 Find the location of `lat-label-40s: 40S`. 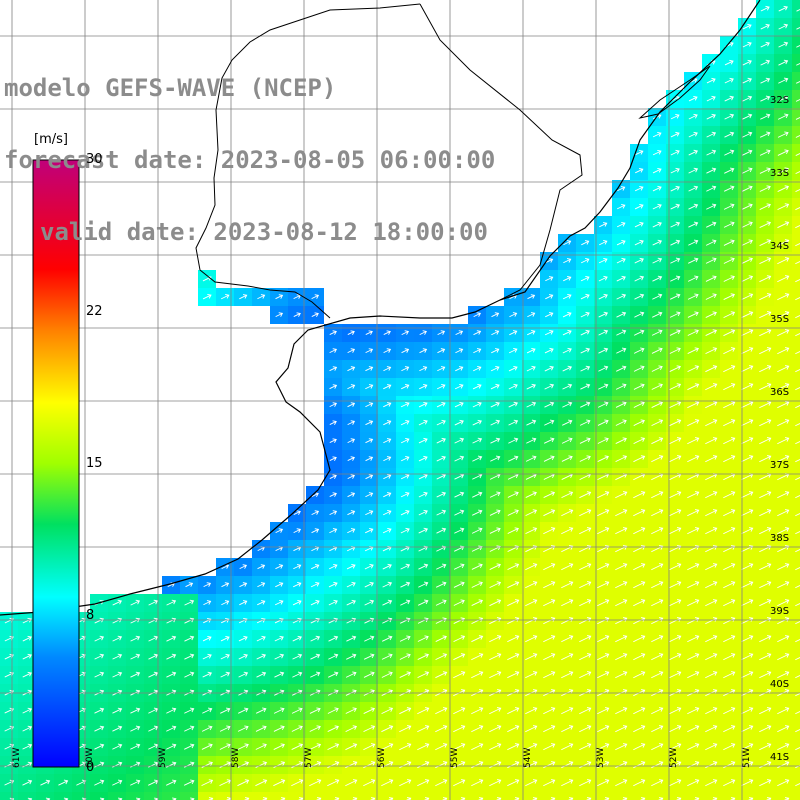

lat-label-40s: 40S is located at coordinates (780, 684).